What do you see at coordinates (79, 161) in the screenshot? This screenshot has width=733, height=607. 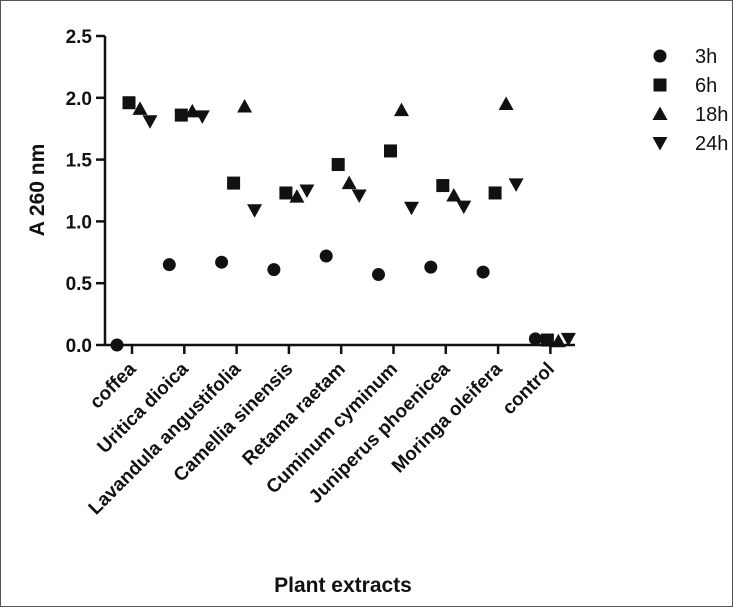 I see `y-tick-label: 1.5` at bounding box center [79, 161].